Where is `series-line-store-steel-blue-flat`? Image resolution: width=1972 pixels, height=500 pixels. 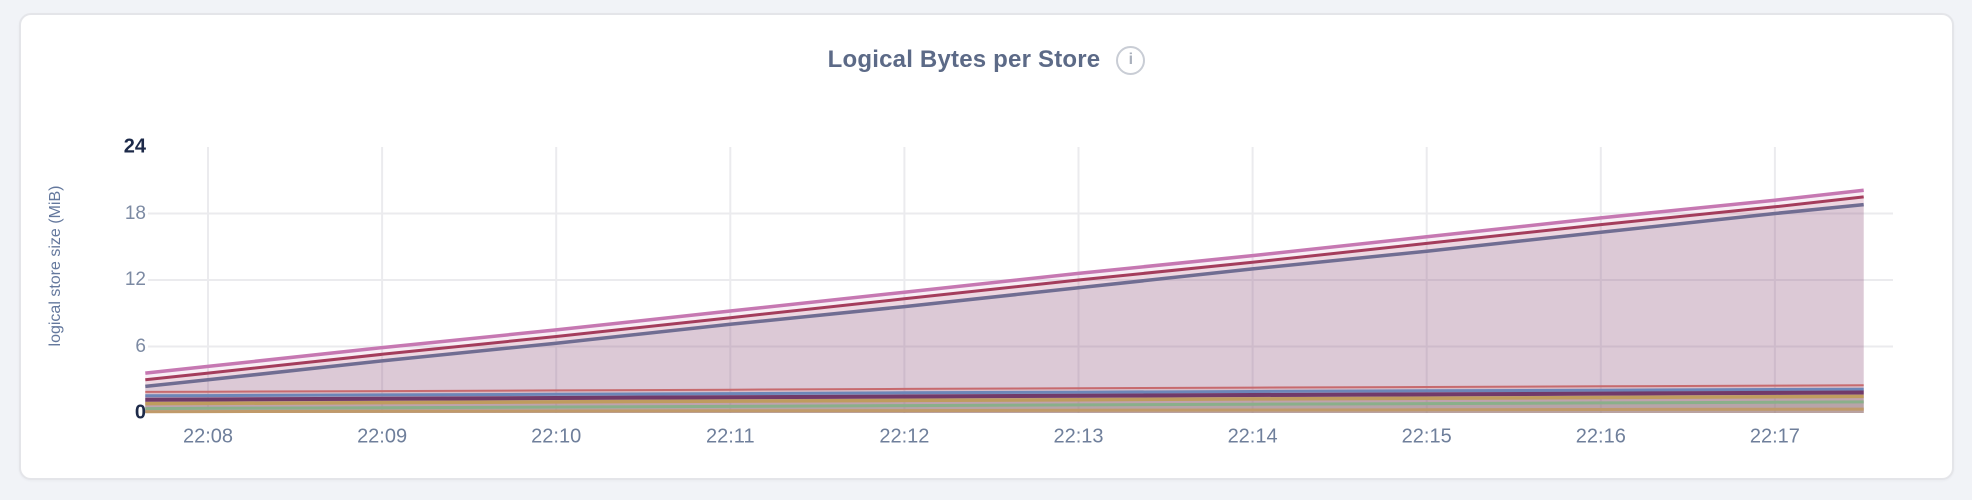 series-line-store-steel-blue-flat is located at coordinates (1004, 392).